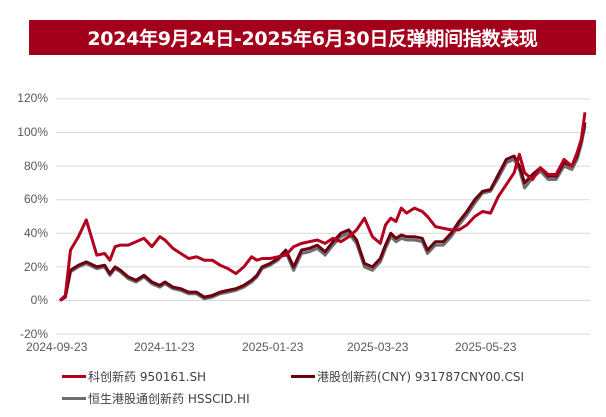 The width and height of the screenshot is (606, 417). What do you see at coordinates (33, 334) in the screenshot?
I see `y-tick-label: -20%` at bounding box center [33, 334].